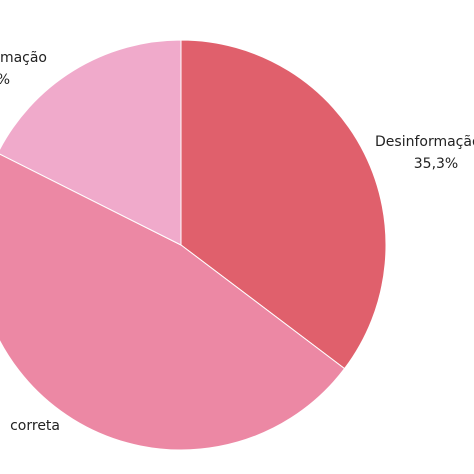  I want to click on slice-label: mação, so click(23, 58).